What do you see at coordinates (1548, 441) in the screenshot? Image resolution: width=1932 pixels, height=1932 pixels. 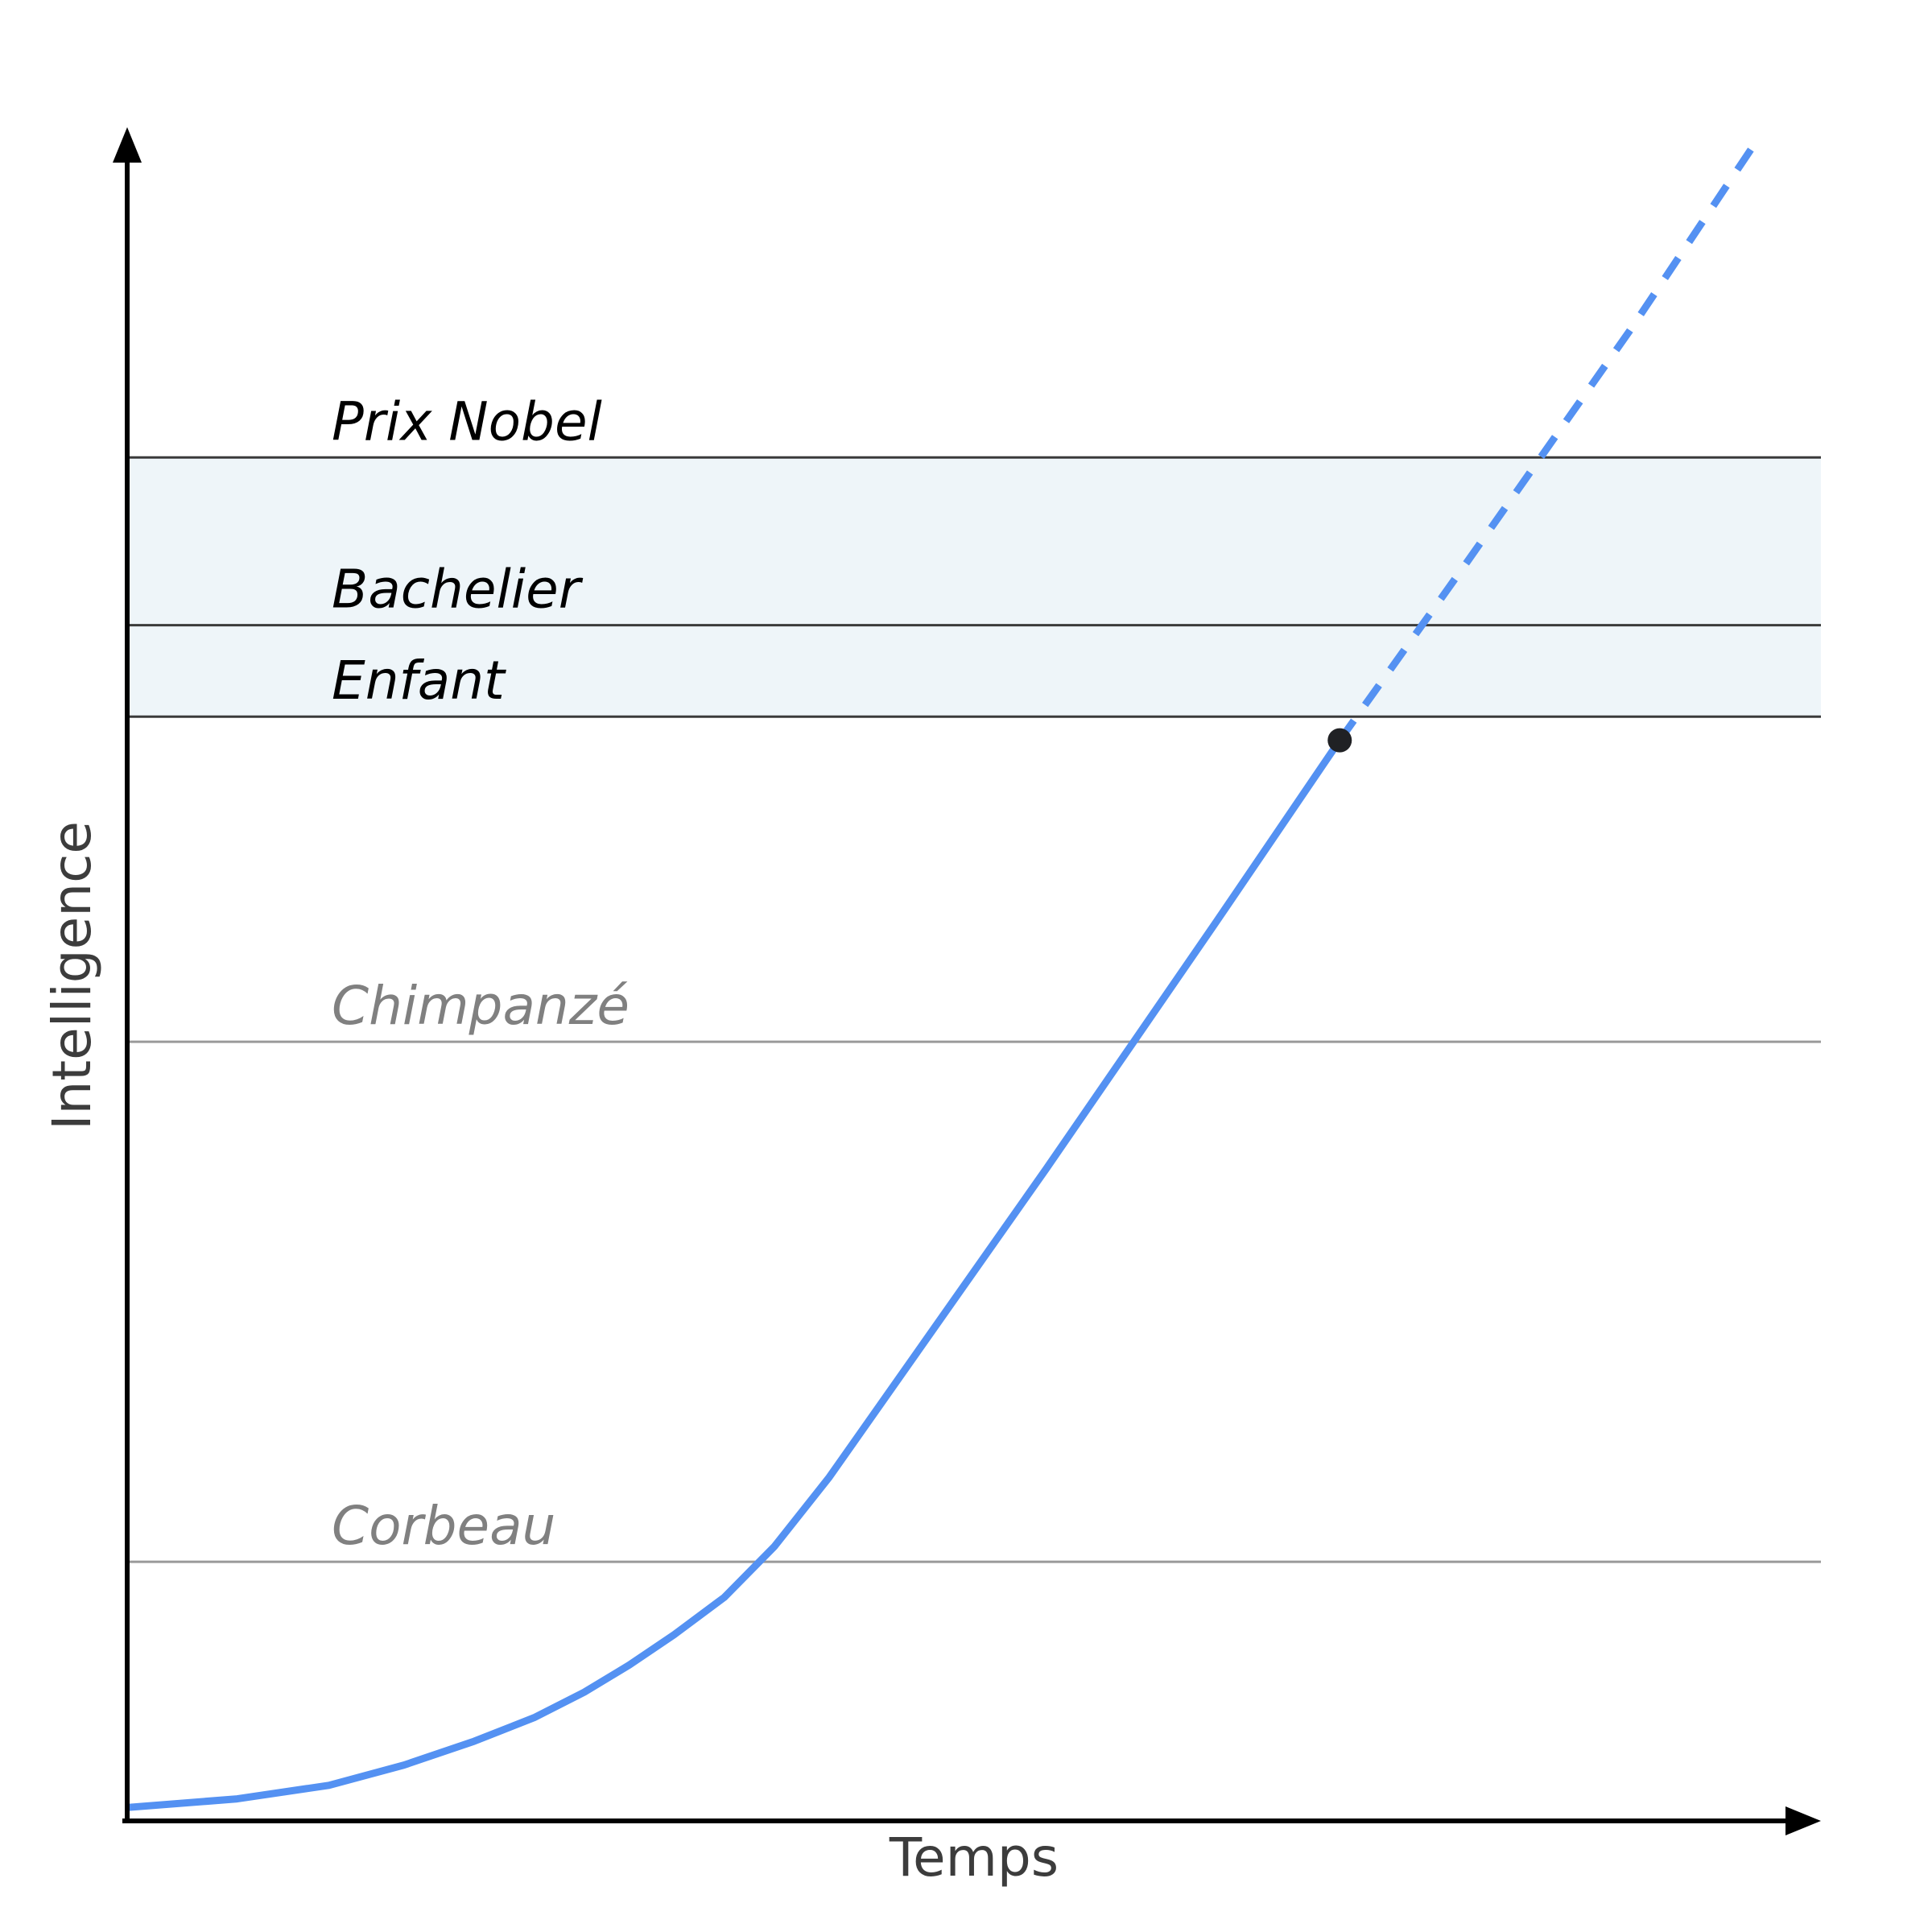 I see `series-projection-dashed` at bounding box center [1548, 441].